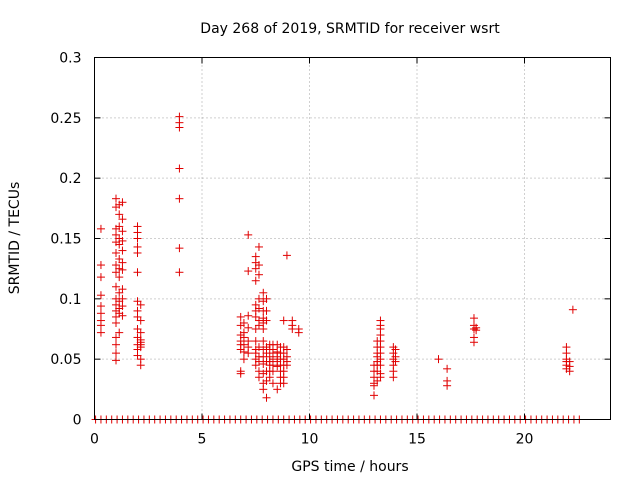 The image size is (640, 480). Describe the element at coordinates (77, 421) in the screenshot. I see `y-tick-label: 0` at that location.